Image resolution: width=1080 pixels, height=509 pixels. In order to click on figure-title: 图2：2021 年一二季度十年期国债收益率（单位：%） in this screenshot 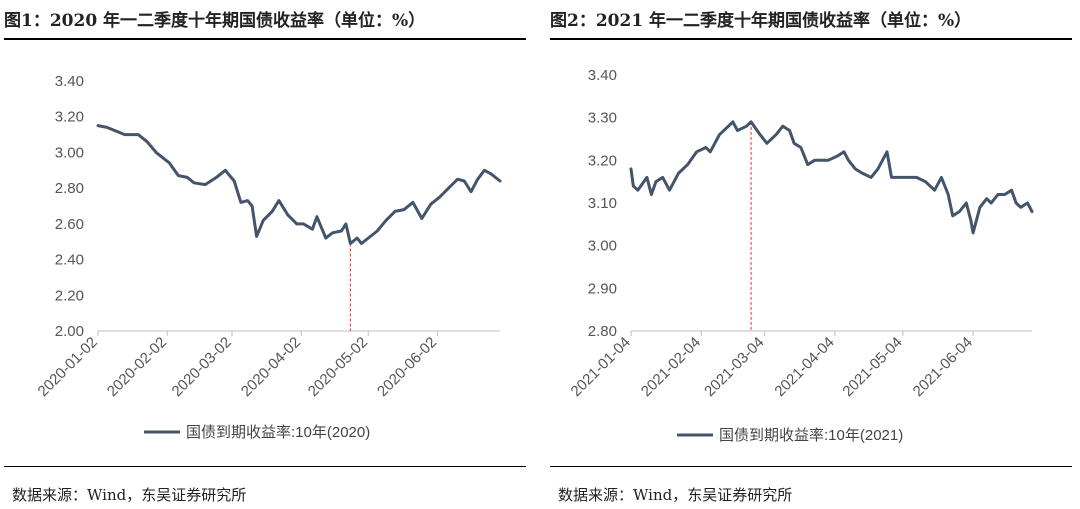, I will do `click(761, 21)`.